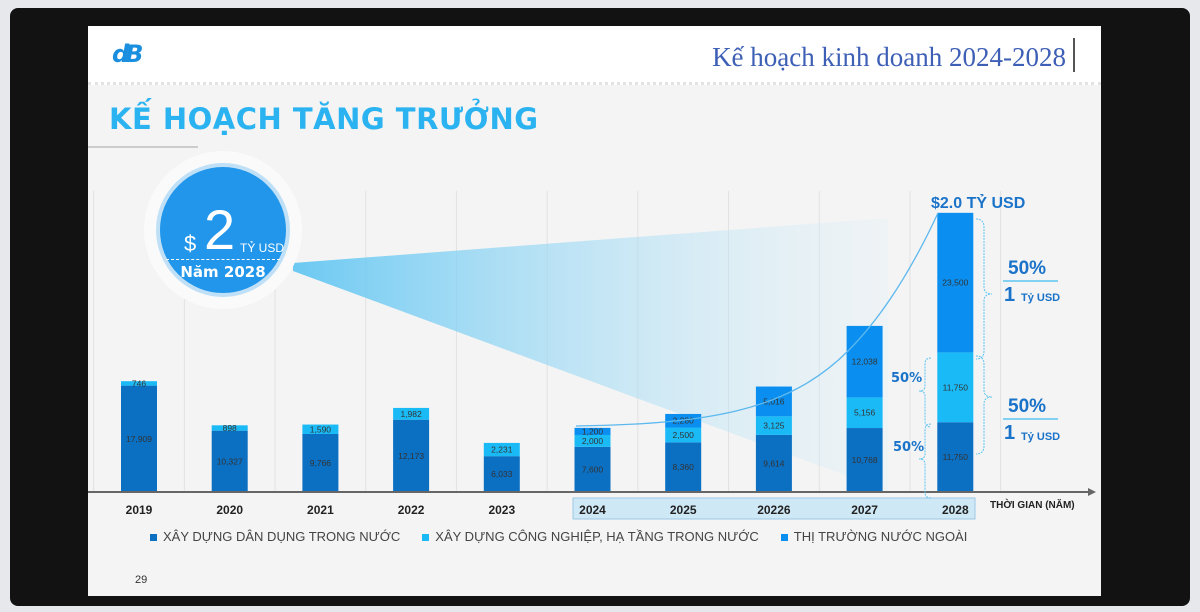 The width and height of the screenshot is (1200, 612). I want to click on value-label: 10,768, so click(865, 460).